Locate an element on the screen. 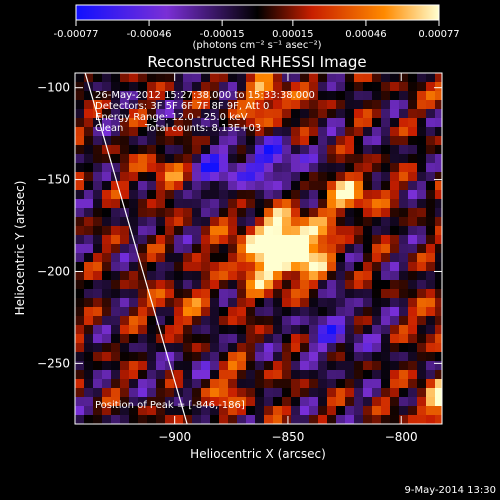 The width and height of the screenshot is (500, 500). solar-limb is located at coordinates (136, 248).